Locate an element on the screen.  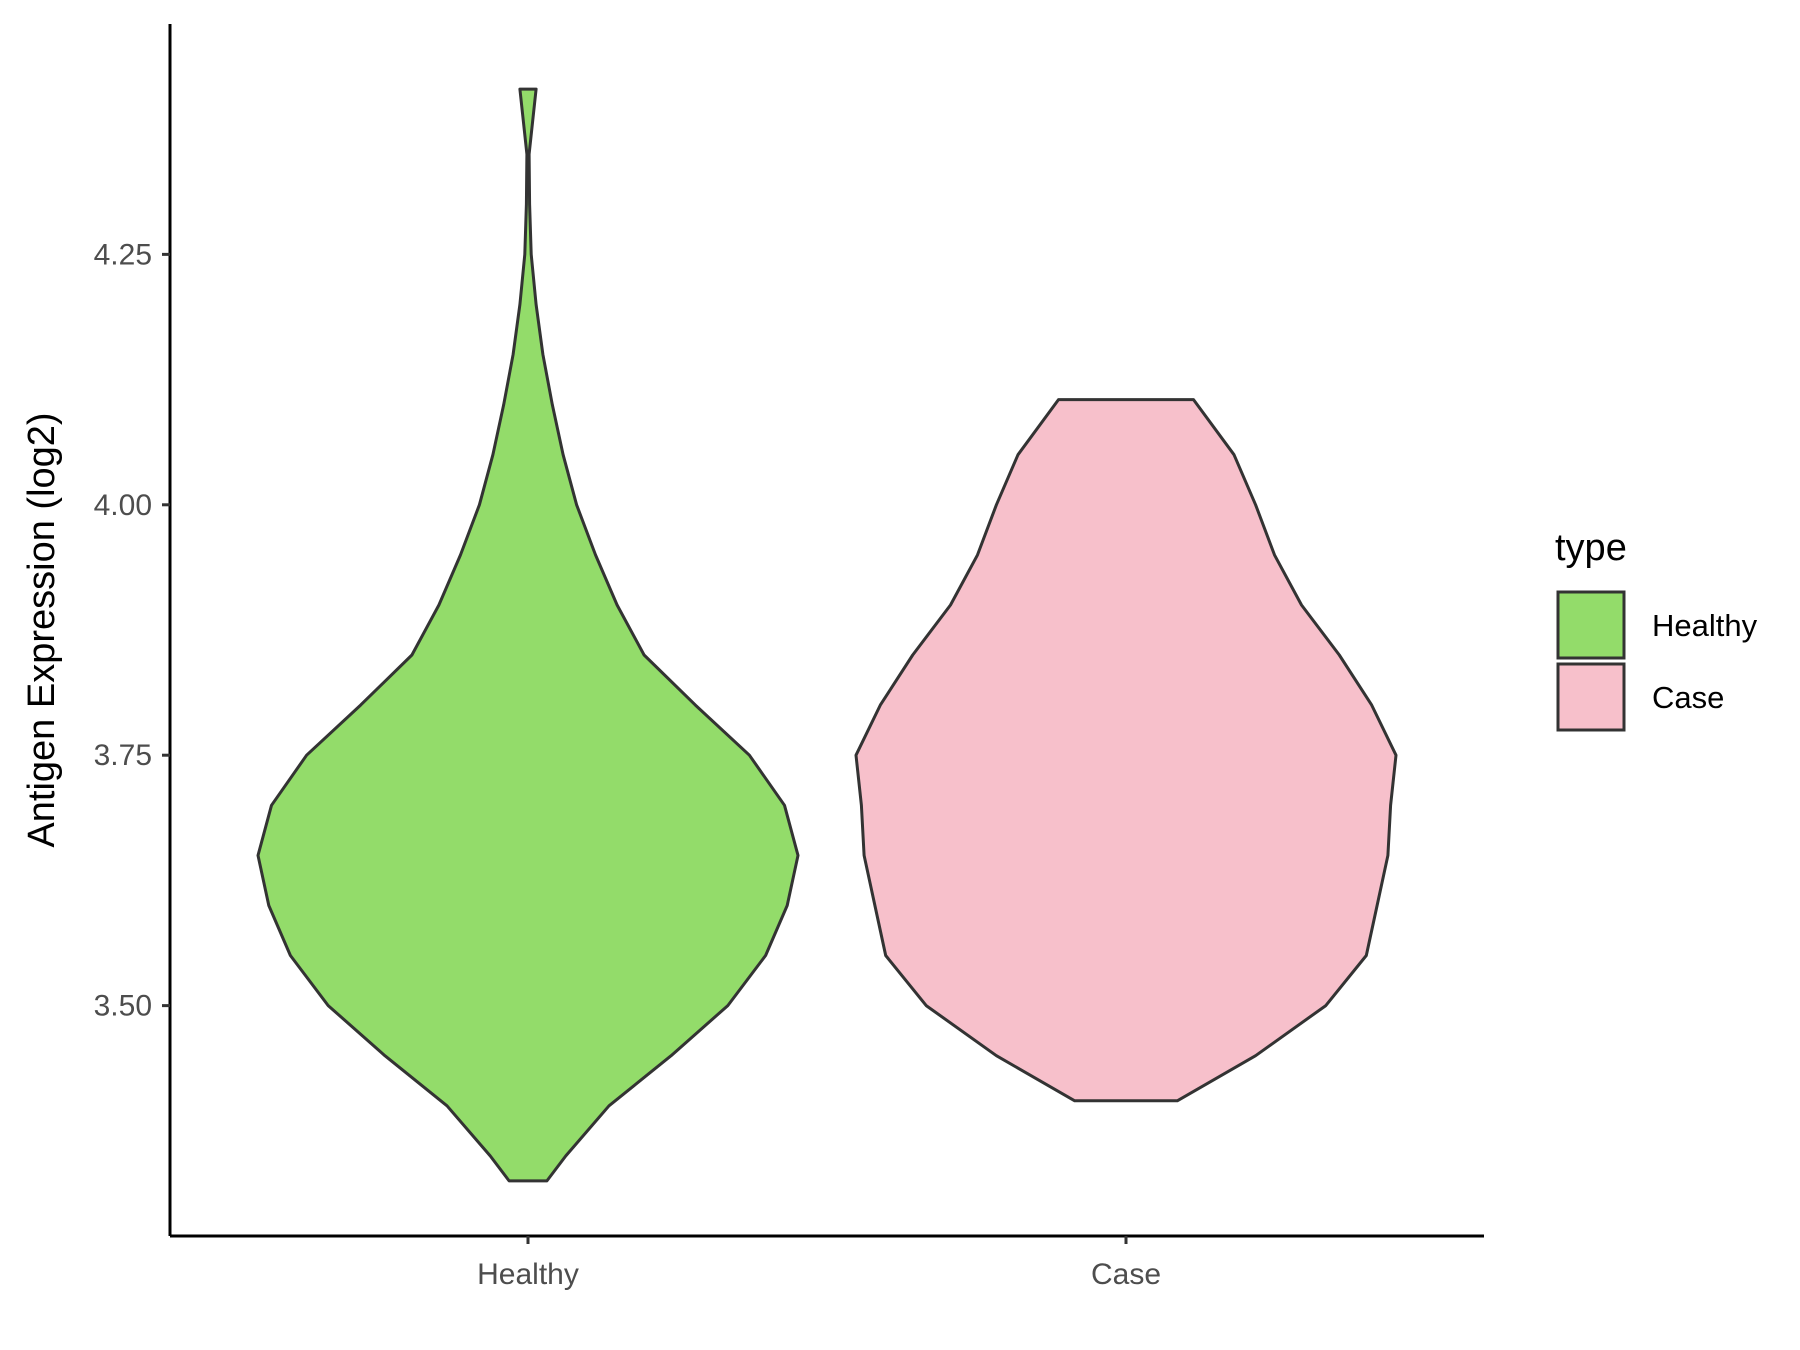
y-axis-title: Antigen Expression (log2) is located at coordinates (42, 629).